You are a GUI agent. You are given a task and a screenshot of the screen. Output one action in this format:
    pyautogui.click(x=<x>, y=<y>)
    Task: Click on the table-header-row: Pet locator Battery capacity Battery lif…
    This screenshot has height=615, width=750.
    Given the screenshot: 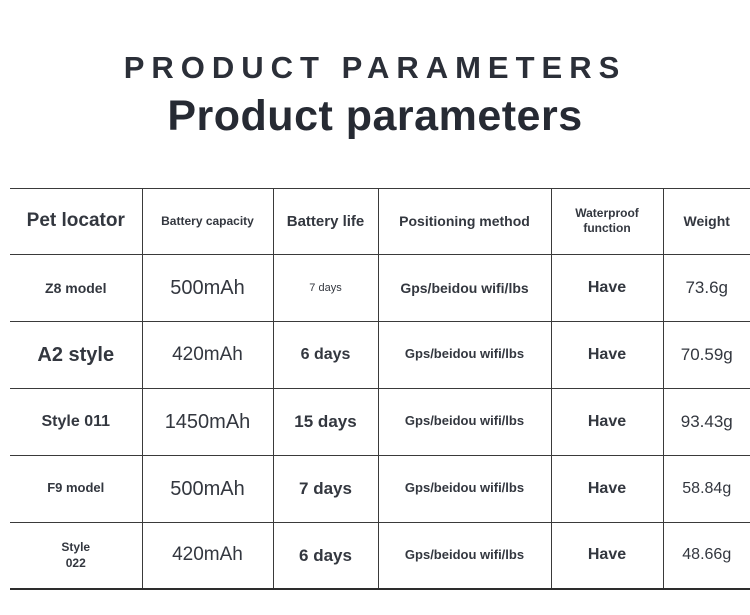 What is the action you would take?
    pyautogui.click(x=380, y=221)
    